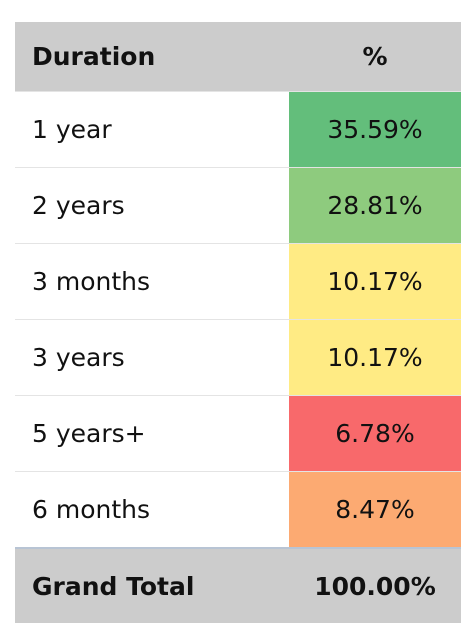  What do you see at coordinates (152, 205) in the screenshot?
I see `duration-cell: 2 years` at bounding box center [152, 205].